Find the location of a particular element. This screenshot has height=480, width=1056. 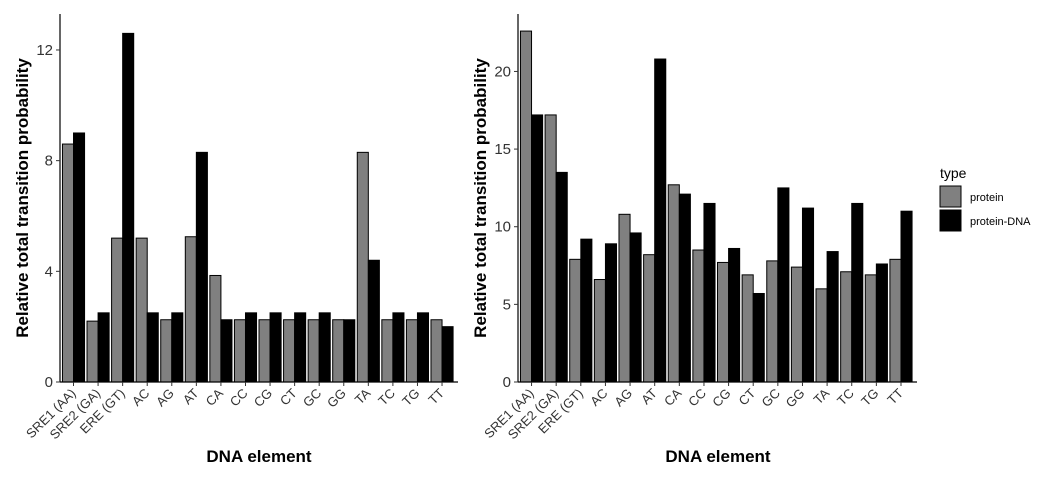

legend-label-protein-dna: protein-DNA is located at coordinates (1000, 222).